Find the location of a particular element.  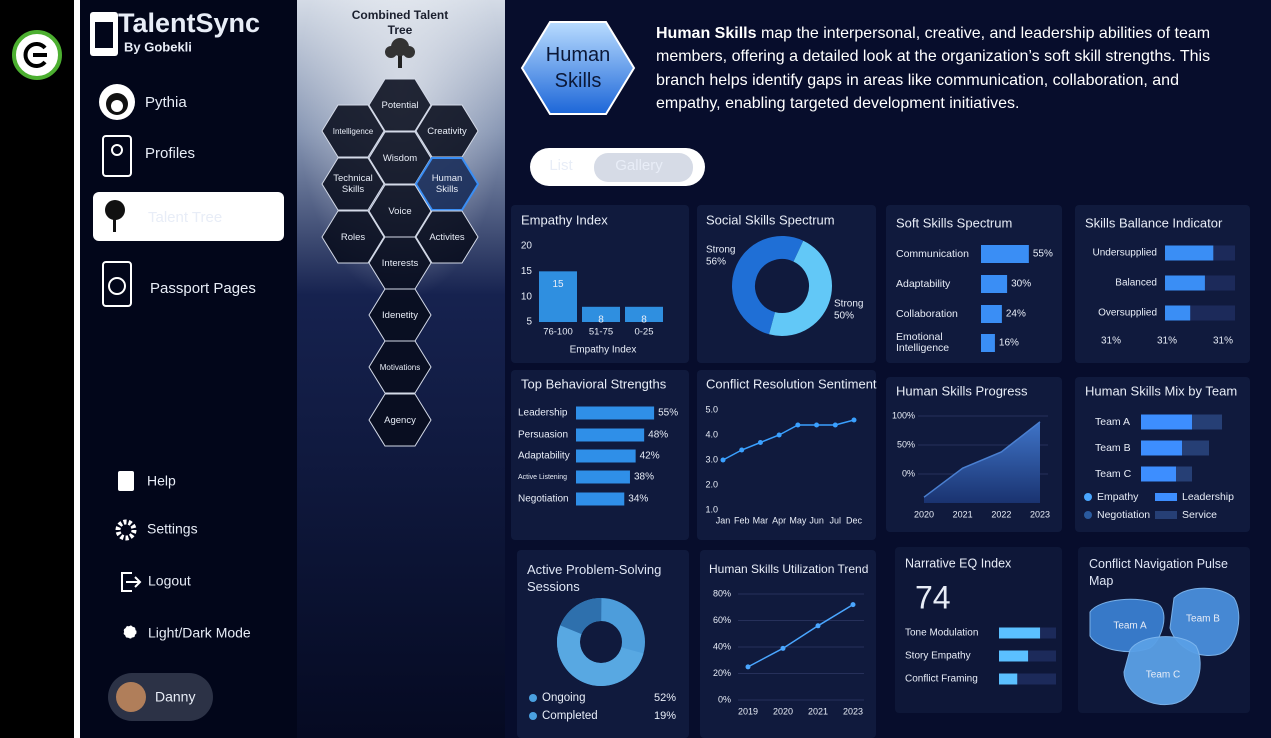

bar-category-label: Persuasion is located at coordinates (543, 435).